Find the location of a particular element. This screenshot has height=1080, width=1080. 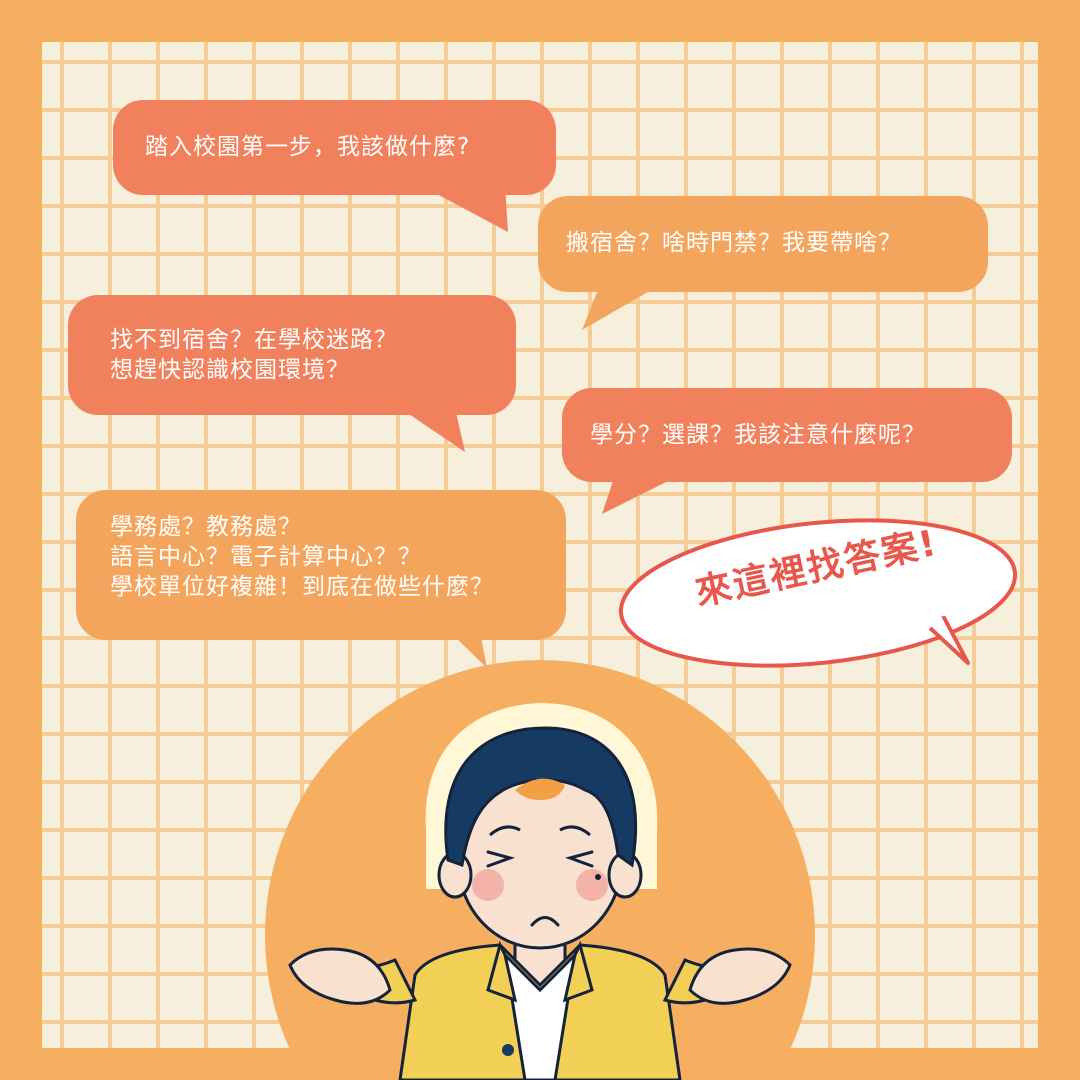

bubble-2-tail is located at coordinates (621, 307).